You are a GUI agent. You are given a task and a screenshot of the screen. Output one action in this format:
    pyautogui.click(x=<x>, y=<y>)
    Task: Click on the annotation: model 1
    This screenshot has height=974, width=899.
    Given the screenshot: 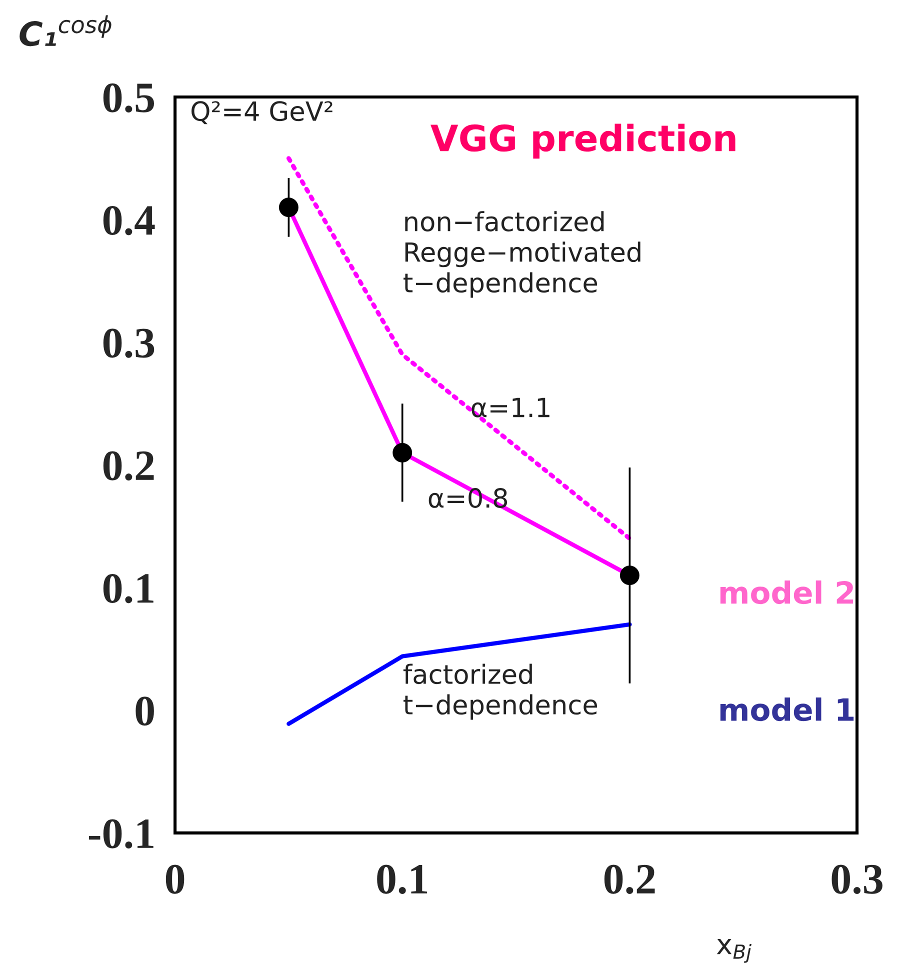 What is the action you would take?
    pyautogui.click(x=787, y=709)
    